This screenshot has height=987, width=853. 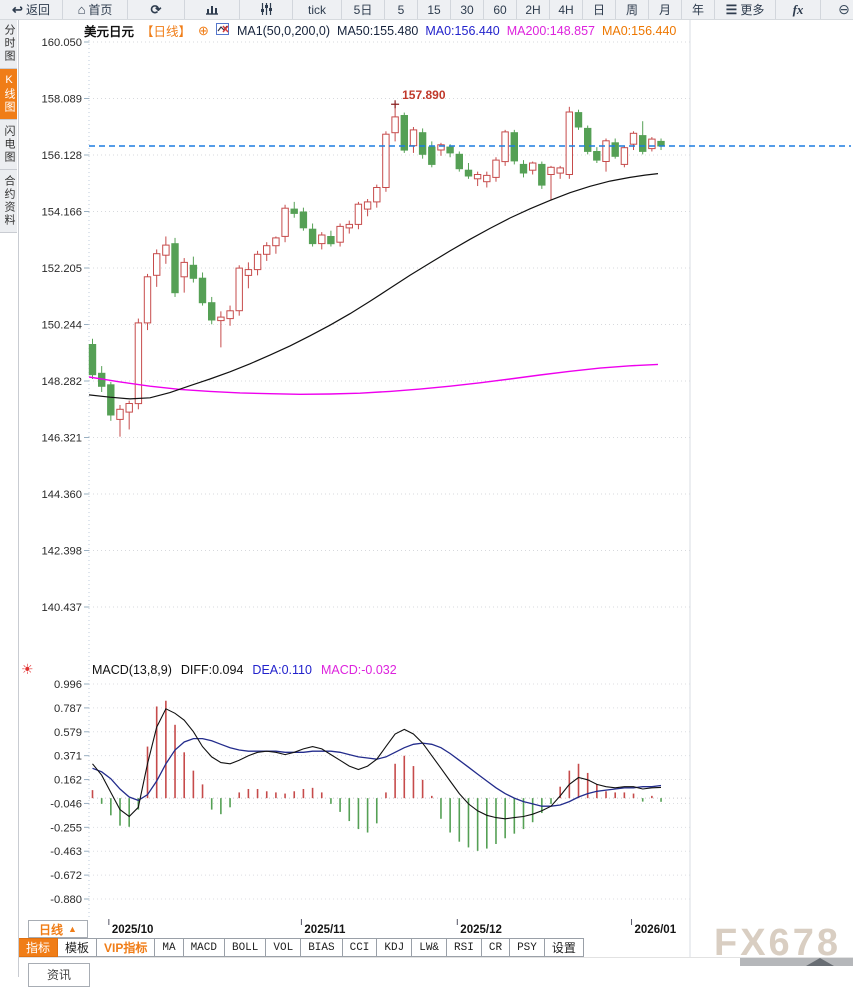 What do you see at coordinates (133, 930) in the screenshot?
I see `svg-text: 2025/10` at bounding box center [133, 930].